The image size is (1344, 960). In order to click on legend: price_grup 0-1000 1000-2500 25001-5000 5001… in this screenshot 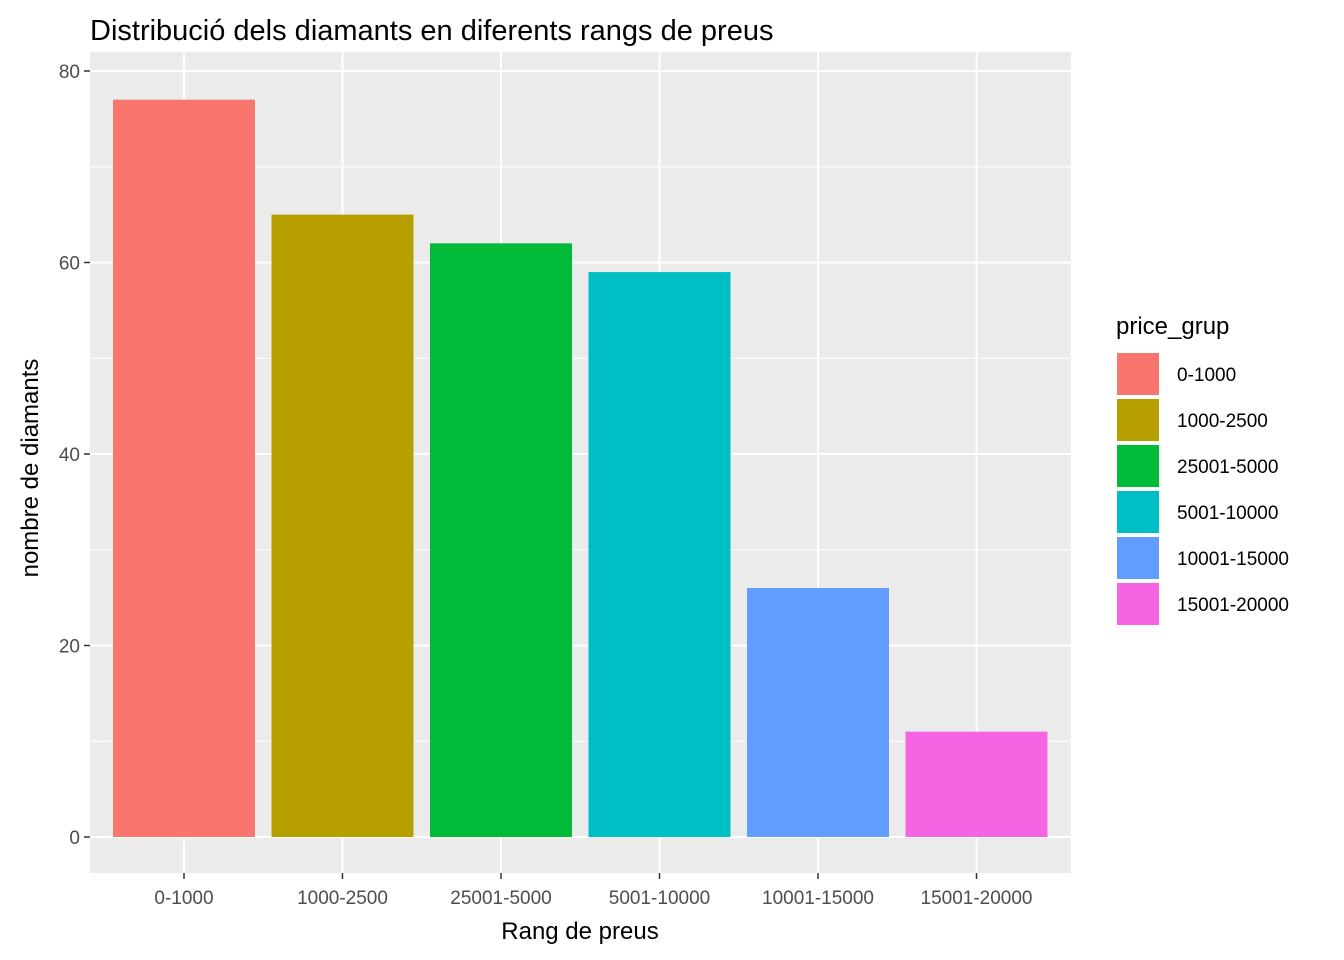, I will do `click(1202, 469)`.